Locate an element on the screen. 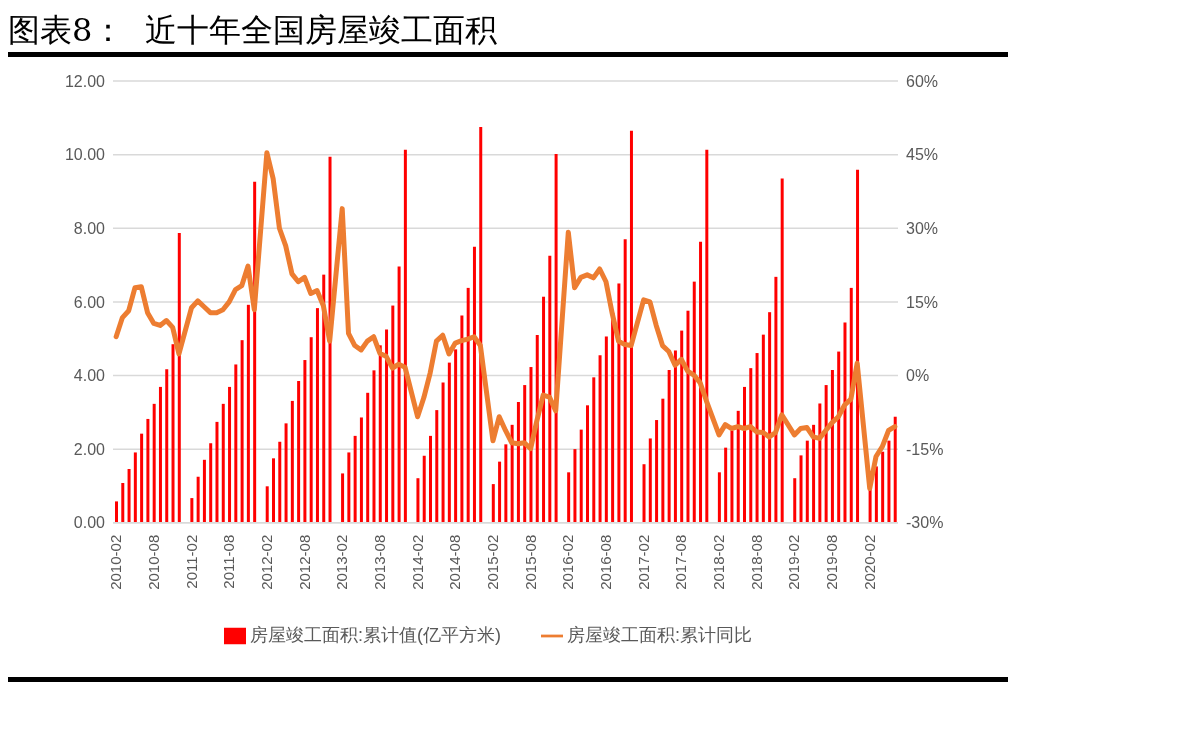 The width and height of the screenshot is (1195, 751). x-tick-label: 2010-02 is located at coordinates (116, 562).